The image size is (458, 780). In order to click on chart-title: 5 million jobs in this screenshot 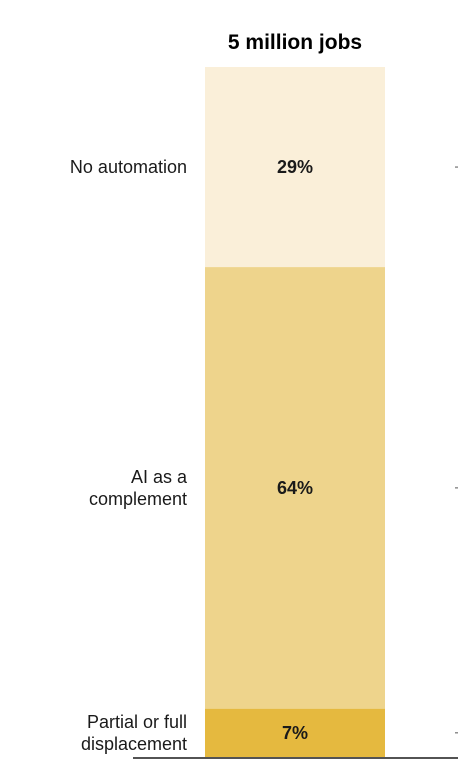, I will do `click(295, 42)`.